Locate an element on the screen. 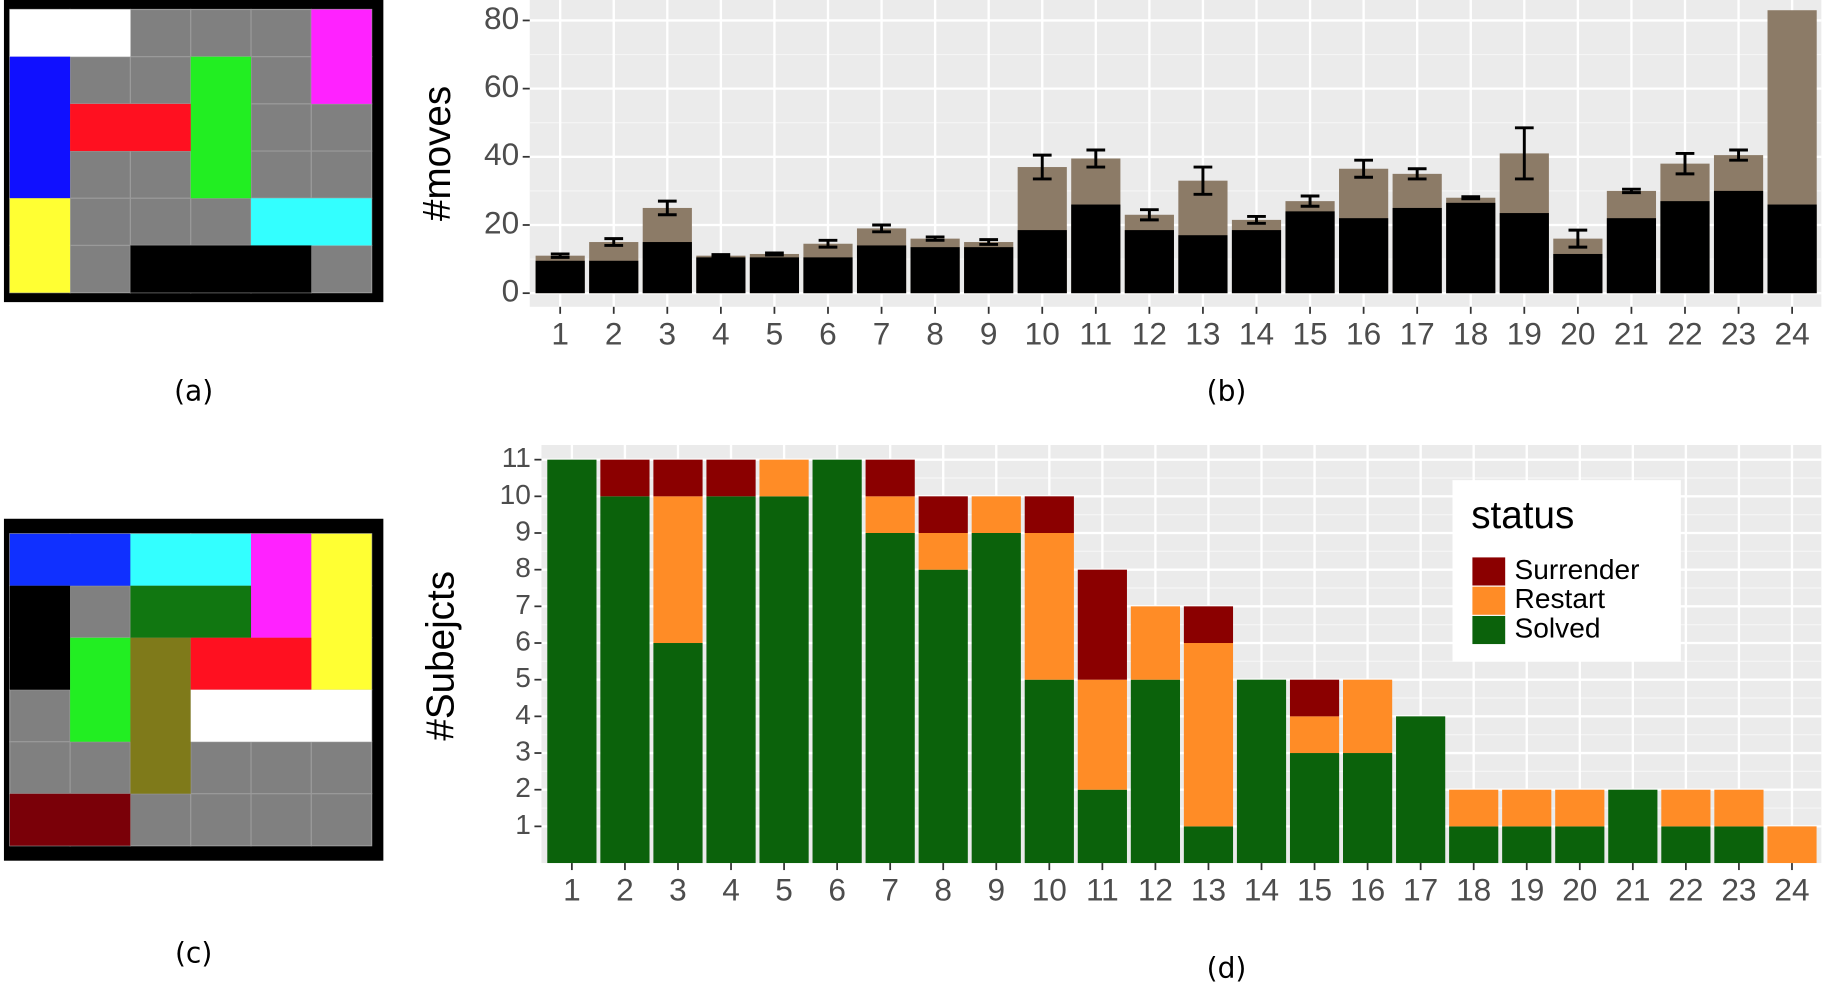  y-tick-label: 11 is located at coordinates (516, 457).